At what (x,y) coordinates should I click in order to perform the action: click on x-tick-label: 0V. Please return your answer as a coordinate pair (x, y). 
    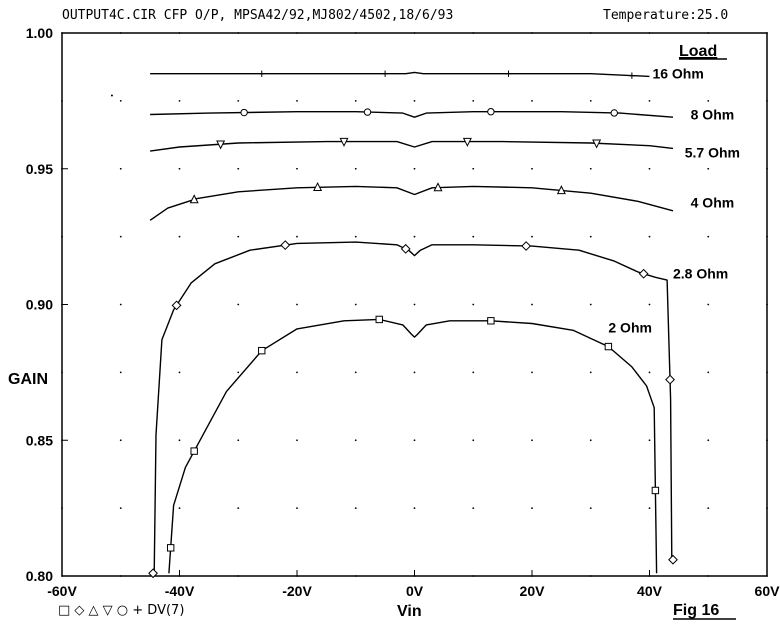
    Looking at the image, I should click on (415, 591).